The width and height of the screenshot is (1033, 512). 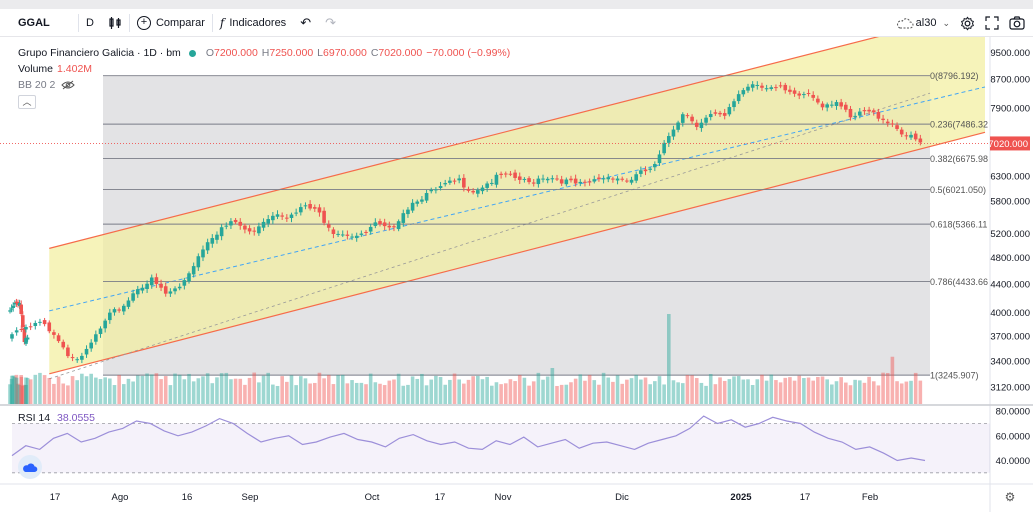 What do you see at coordinates (90, 22) in the screenshot?
I see `interval-button: D` at bounding box center [90, 22].